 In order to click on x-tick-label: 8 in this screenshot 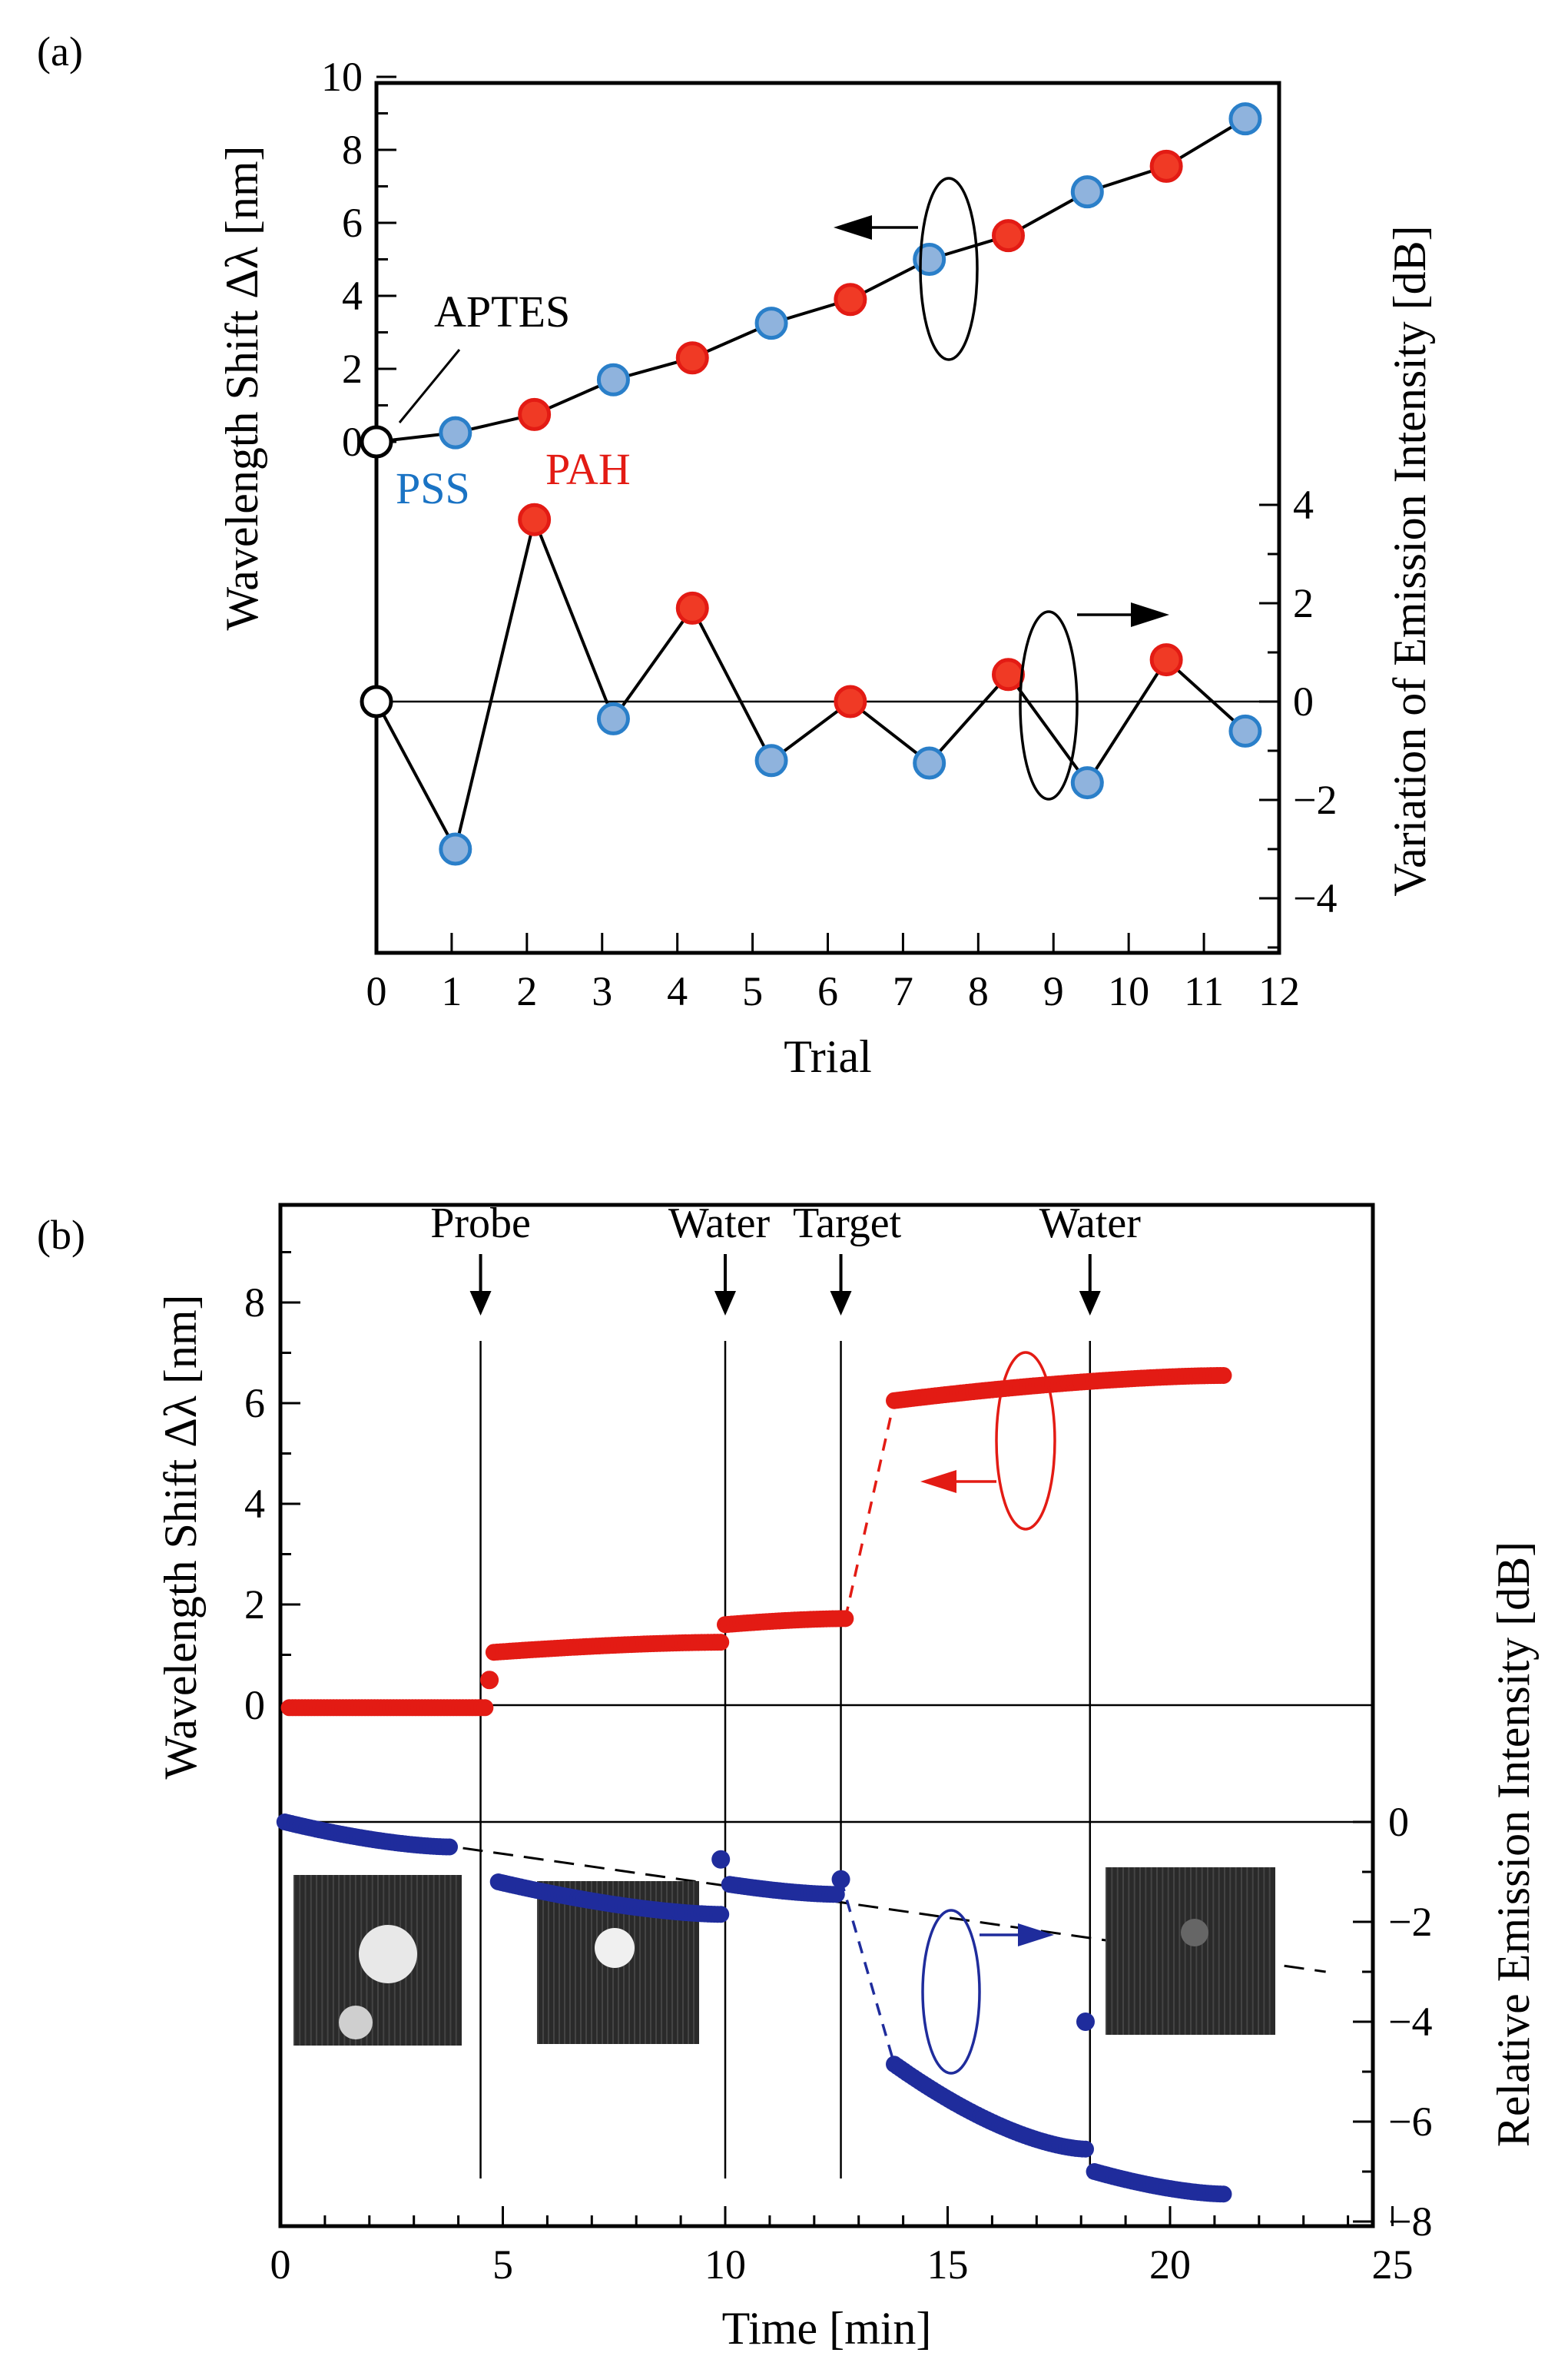, I will do `click(979, 991)`.